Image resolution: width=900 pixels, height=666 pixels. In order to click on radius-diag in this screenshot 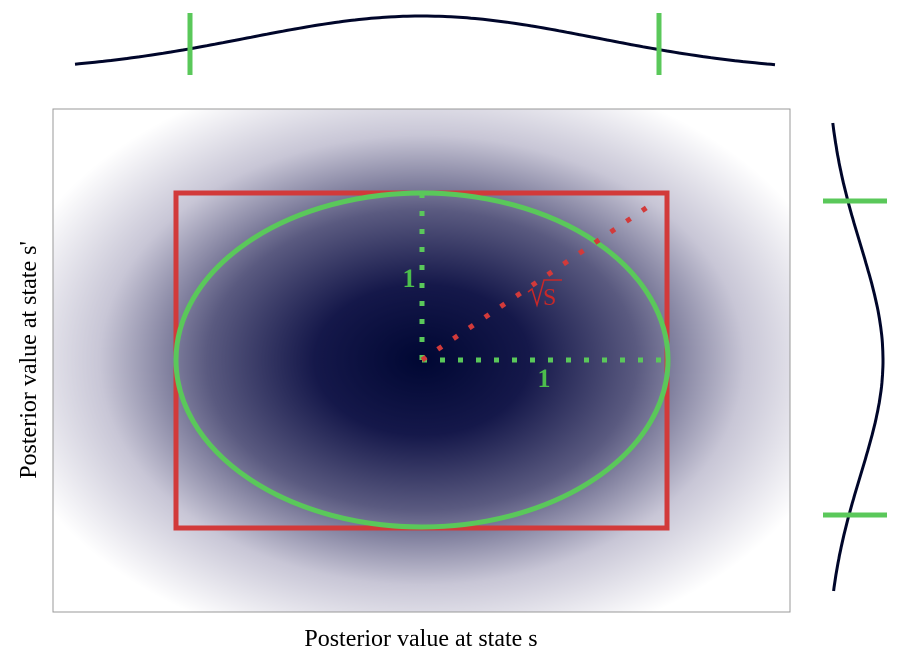, I will do `click(537, 282)`.